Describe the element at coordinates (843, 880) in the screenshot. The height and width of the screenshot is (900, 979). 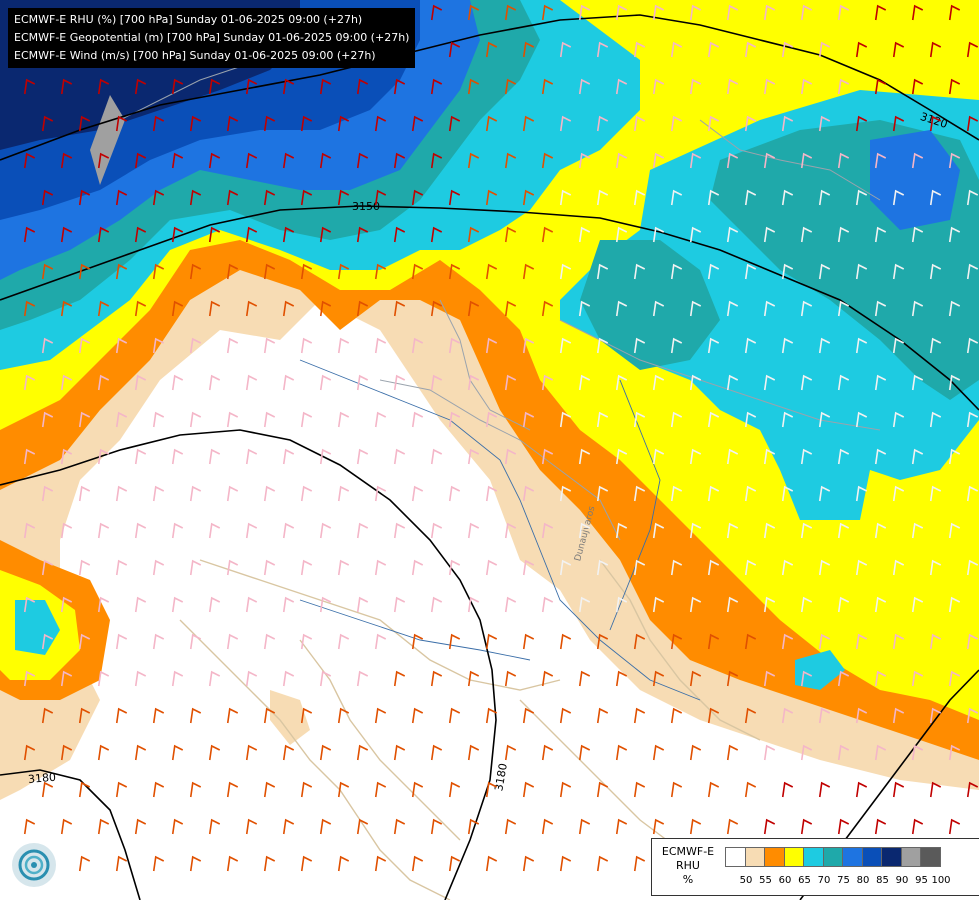
I see `legend-tick-75: 75` at that location.